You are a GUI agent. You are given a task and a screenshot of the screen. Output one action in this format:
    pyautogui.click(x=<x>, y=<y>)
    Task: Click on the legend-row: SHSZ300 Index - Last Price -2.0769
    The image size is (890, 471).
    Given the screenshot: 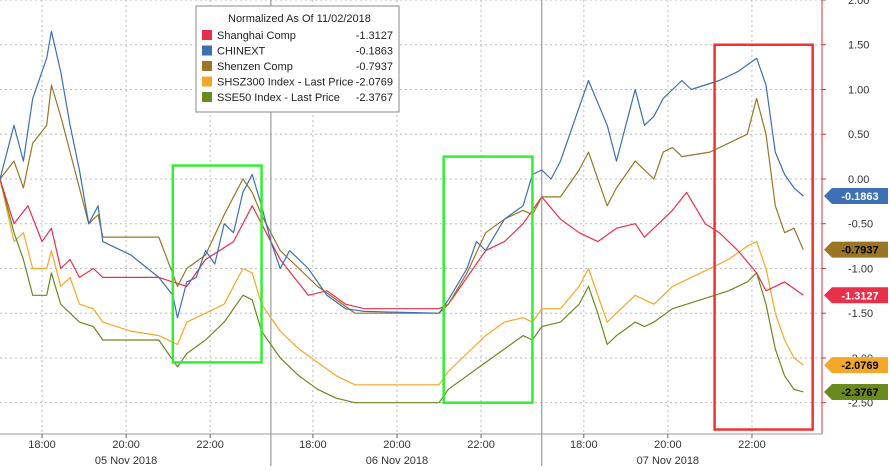 What is the action you would take?
    pyautogui.click(x=297, y=82)
    